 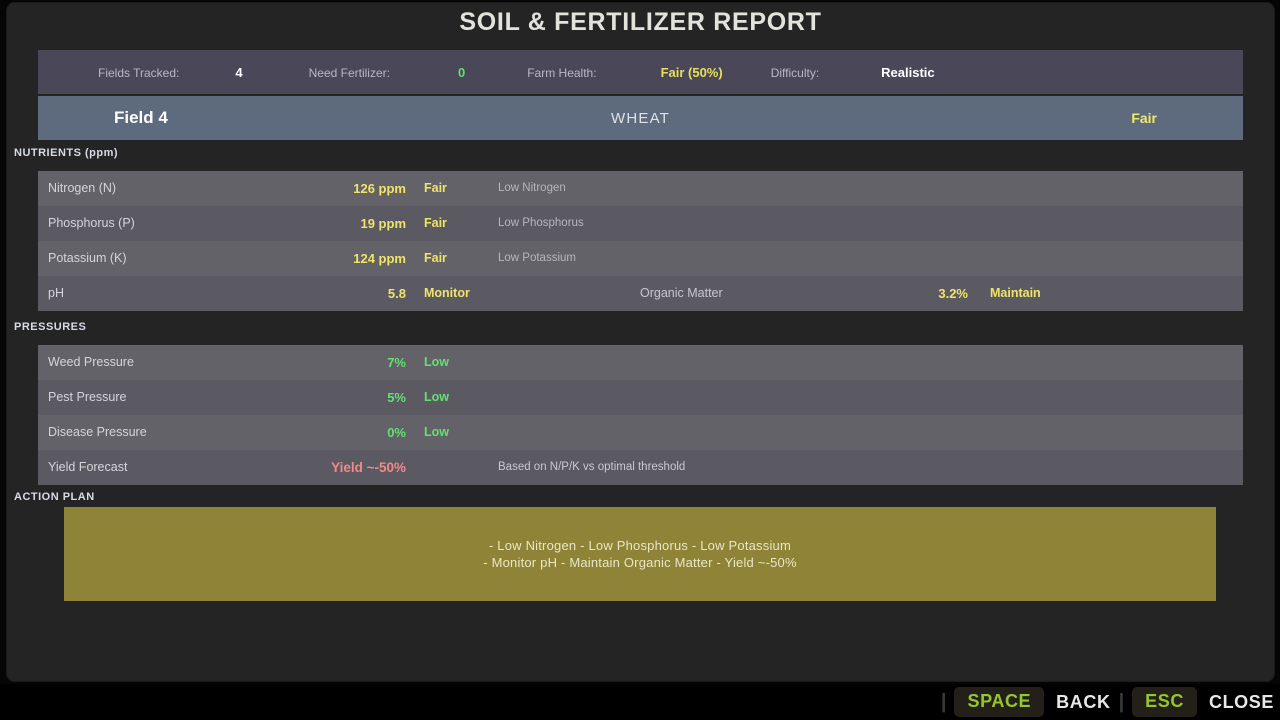 What do you see at coordinates (396, 397) in the screenshot?
I see `pressure-value: 5%` at bounding box center [396, 397].